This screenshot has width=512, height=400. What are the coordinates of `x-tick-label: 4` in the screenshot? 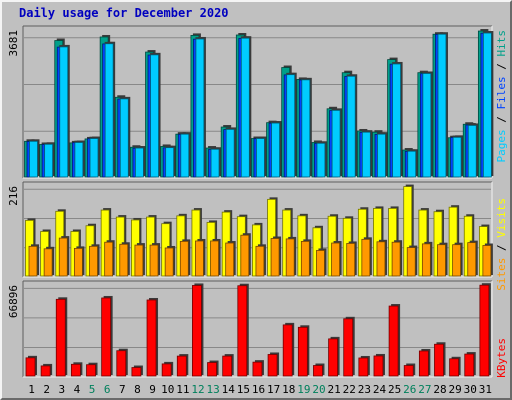 It's located at (77, 389).